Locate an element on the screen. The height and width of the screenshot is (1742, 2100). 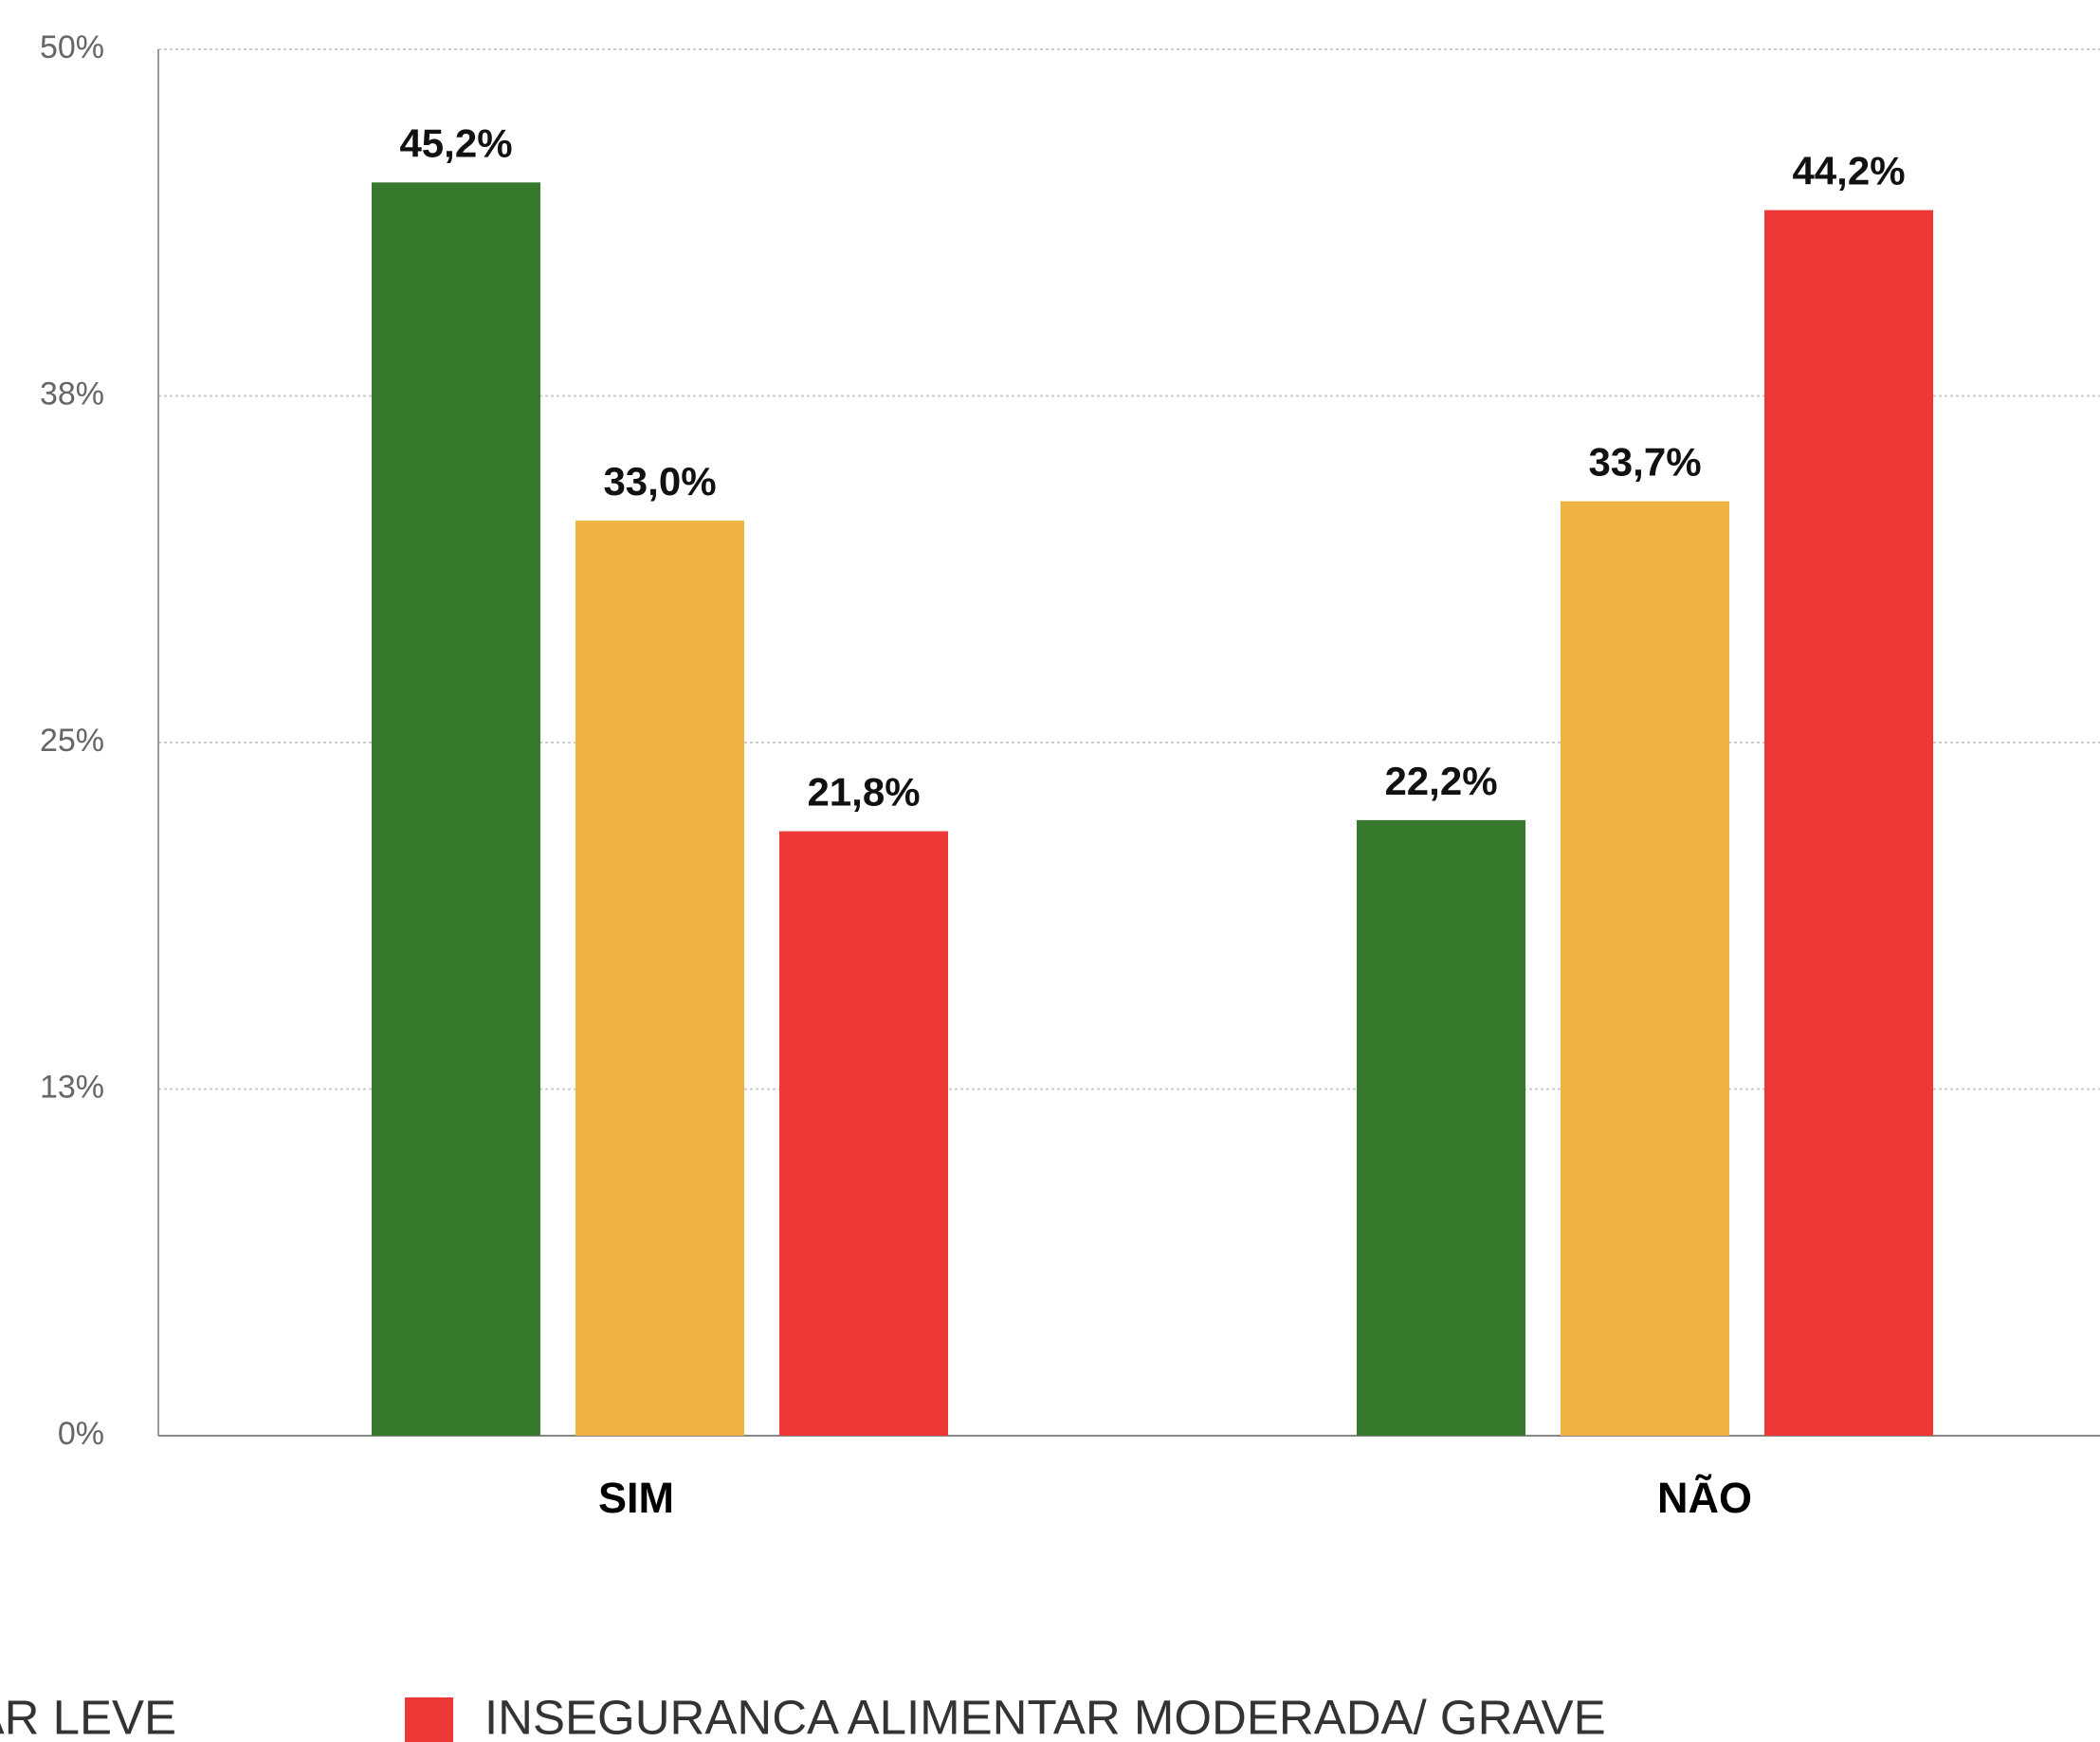
value-label: 33,7% is located at coordinates (1644, 462).